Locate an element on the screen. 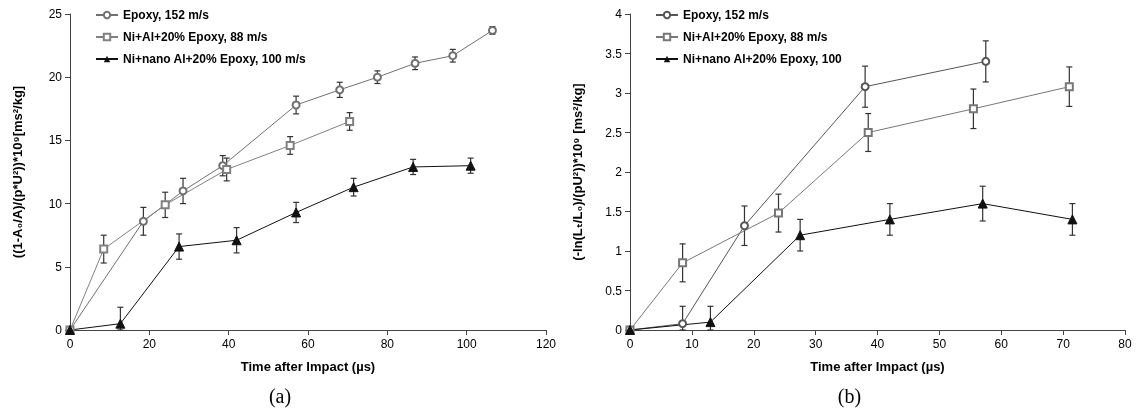  x-tick-label: 10 is located at coordinates (692, 344).